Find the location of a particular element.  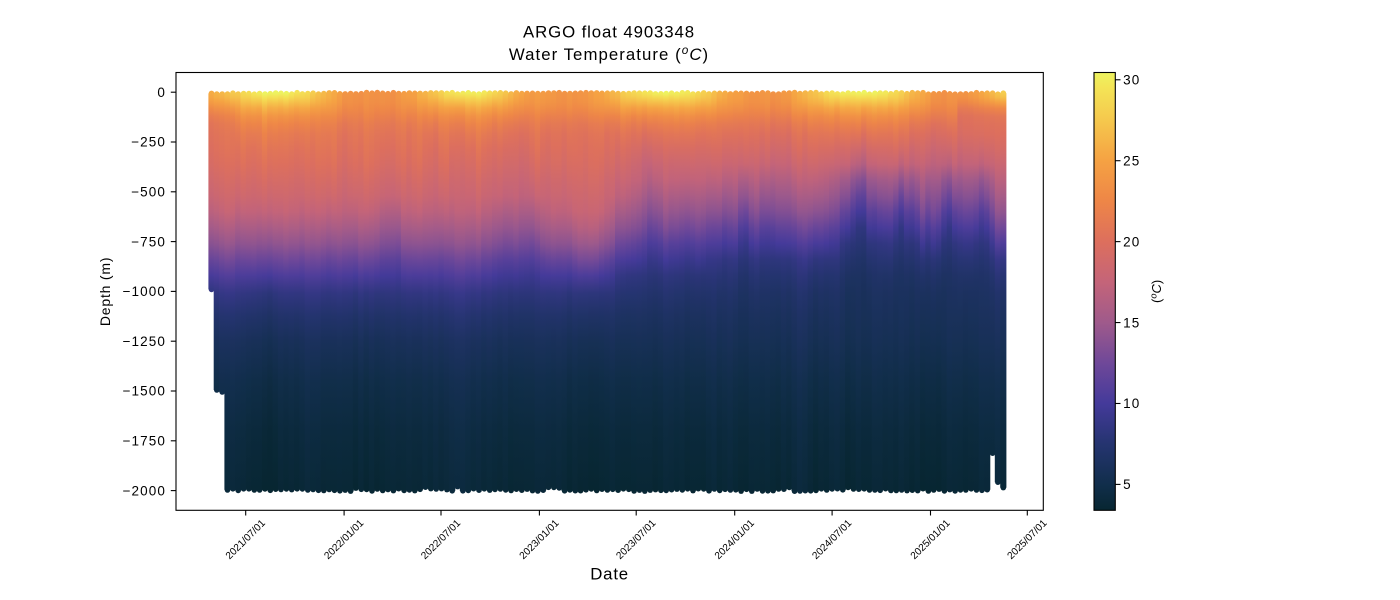

svg-text: −1750 is located at coordinates (144, 441).